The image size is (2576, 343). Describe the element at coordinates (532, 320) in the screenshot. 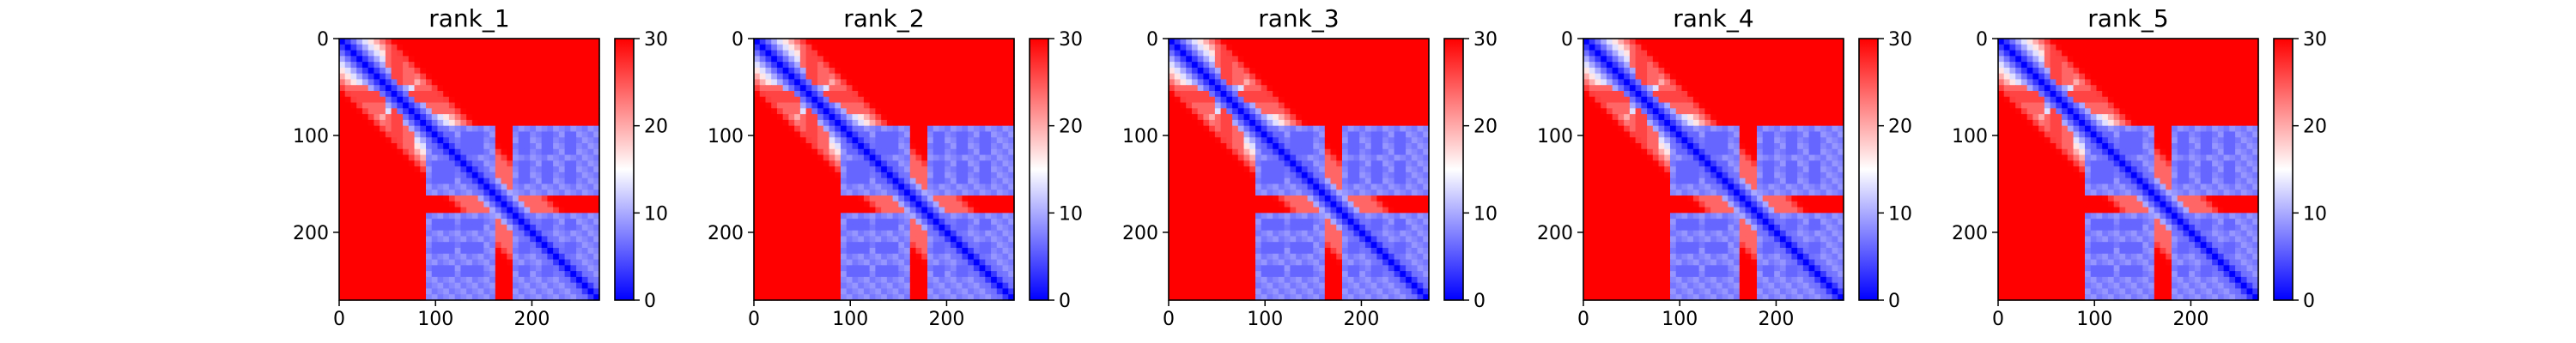

I see `x-tick-label: 200` at that location.